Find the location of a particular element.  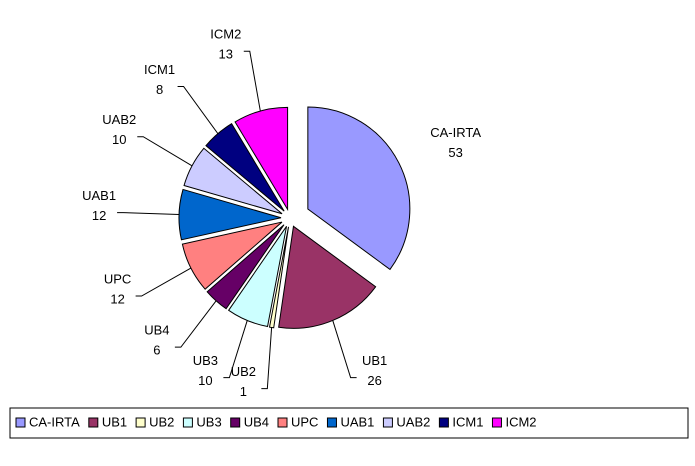

slice-label-value: 8 is located at coordinates (159, 89).